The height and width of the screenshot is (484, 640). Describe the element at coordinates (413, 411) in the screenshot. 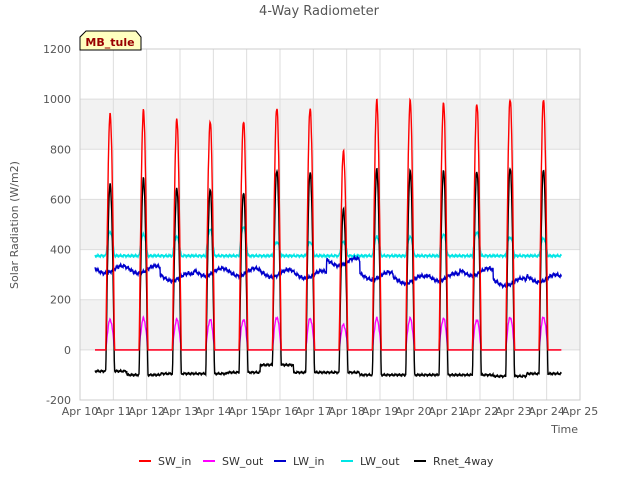

I see `x-tick-label: Apr 20` at that location.